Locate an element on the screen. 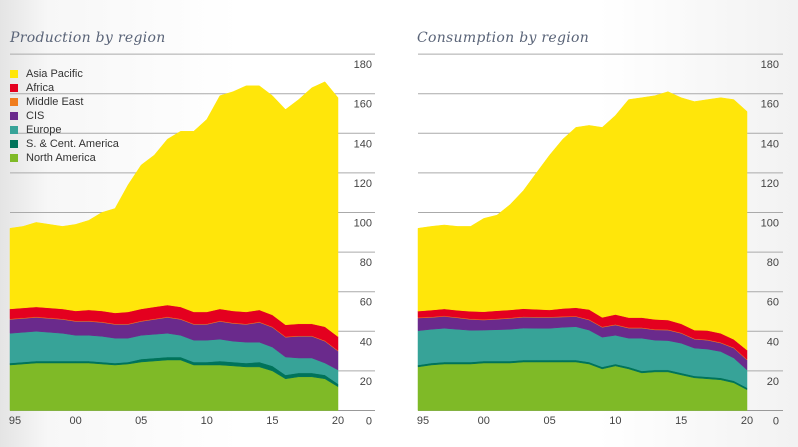  legend-label: S. & Cent. America is located at coordinates (72, 144).